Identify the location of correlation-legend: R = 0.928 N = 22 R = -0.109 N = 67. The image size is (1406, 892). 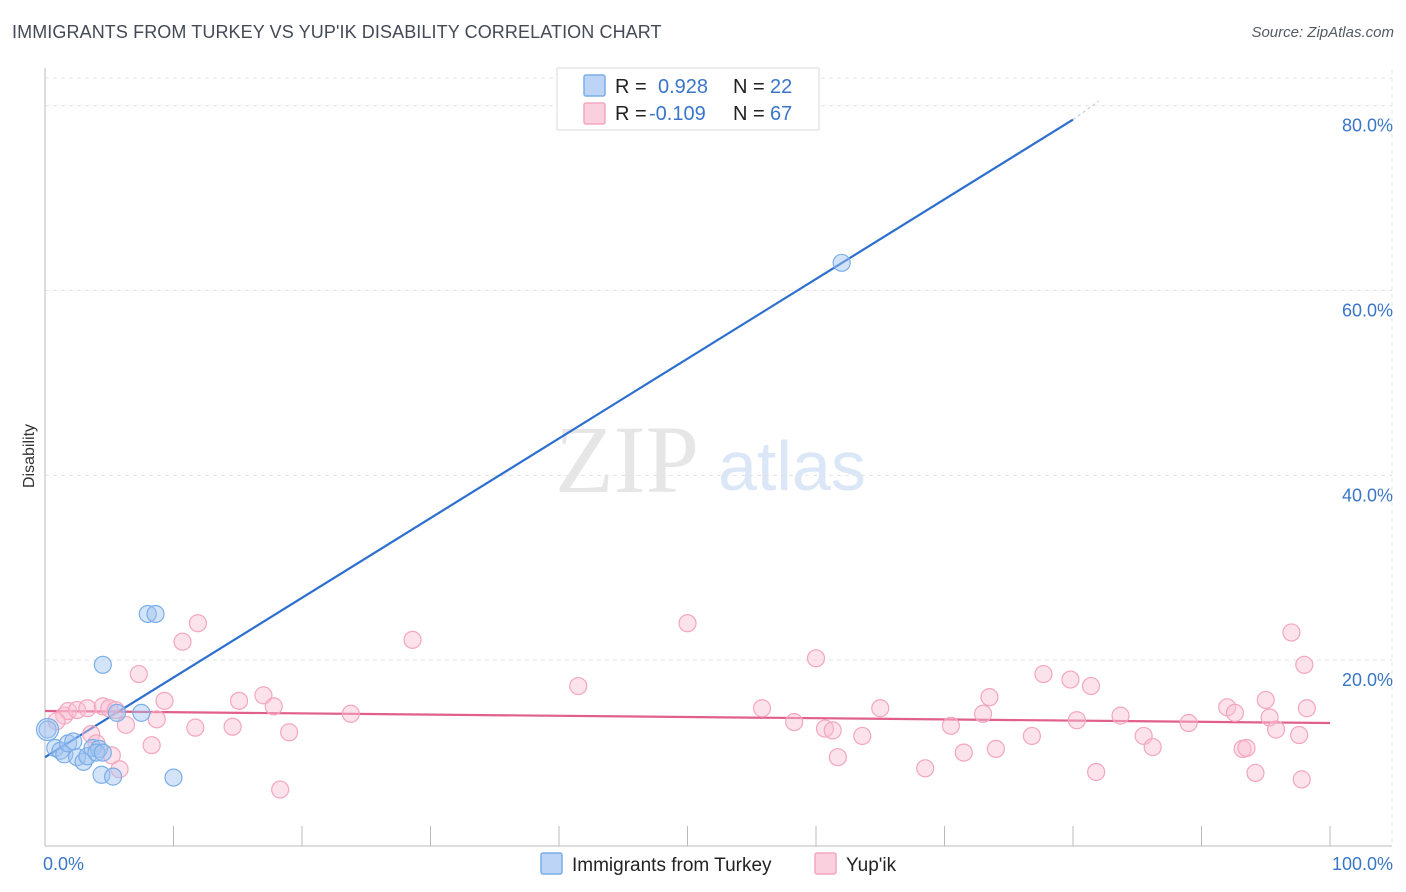
(688, 99).